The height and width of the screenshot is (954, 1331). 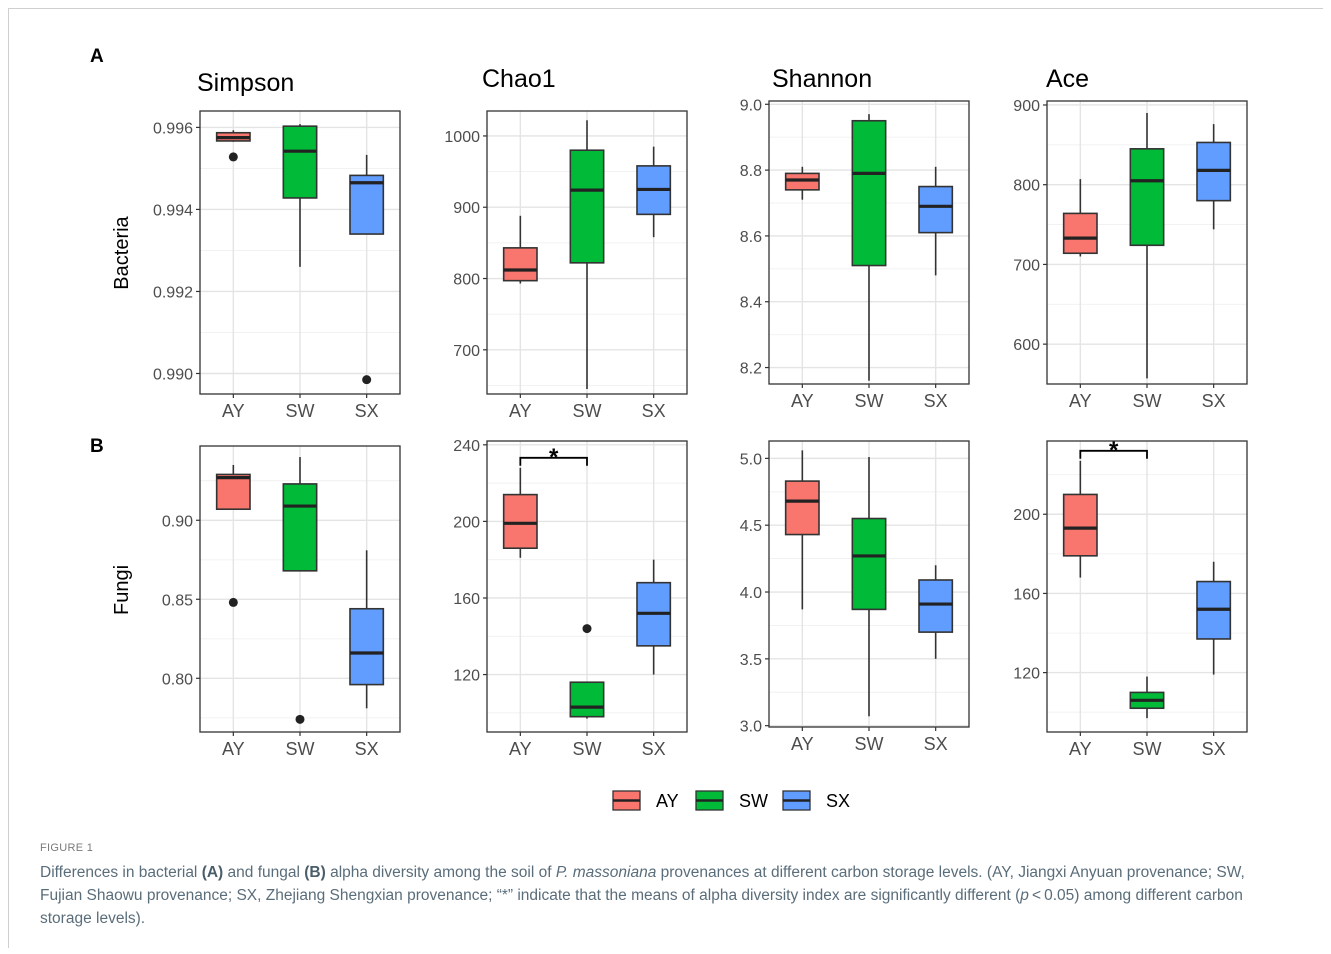 I want to click on panel-fungi-1: 0.80 0.85 0.90 AY SW SX, so click(x=281, y=602).